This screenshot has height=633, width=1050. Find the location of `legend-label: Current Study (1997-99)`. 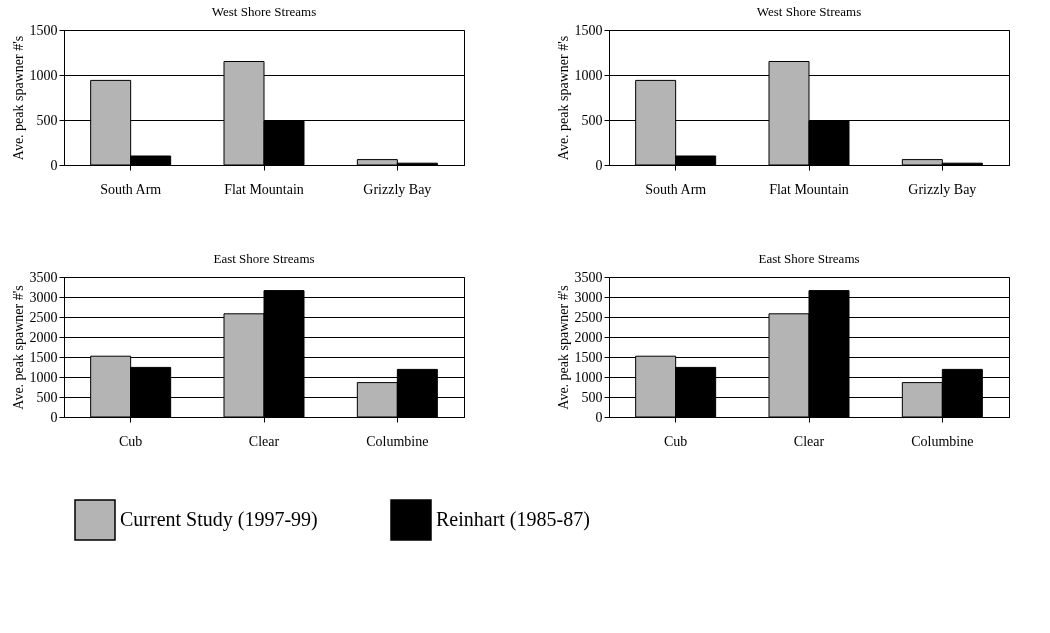

legend-label: Current Study (1997-99) is located at coordinates (219, 519).